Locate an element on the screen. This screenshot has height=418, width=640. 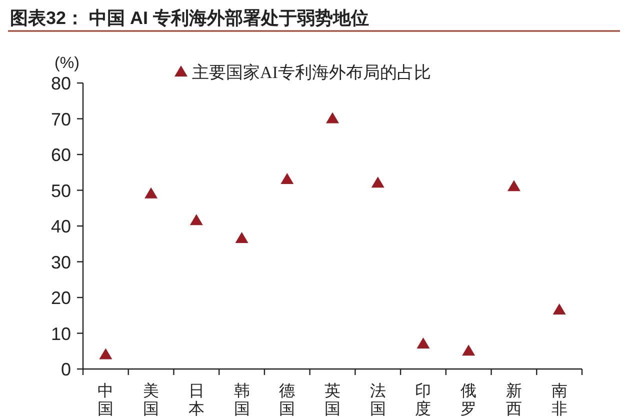
x-tick-label: 韩国 is located at coordinates (242, 400).